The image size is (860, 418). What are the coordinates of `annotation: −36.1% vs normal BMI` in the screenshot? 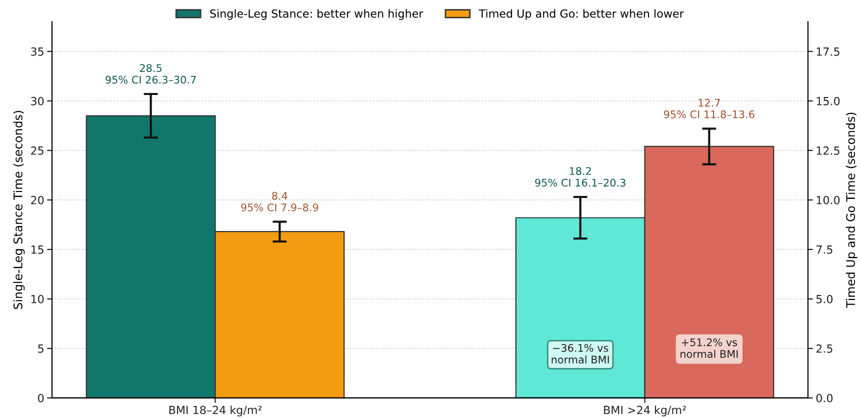 It's located at (580, 354).